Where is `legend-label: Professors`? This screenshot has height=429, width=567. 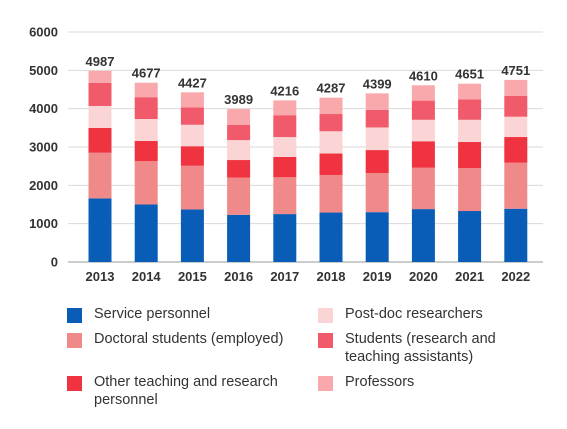
legend-label: Professors is located at coordinates (380, 382).